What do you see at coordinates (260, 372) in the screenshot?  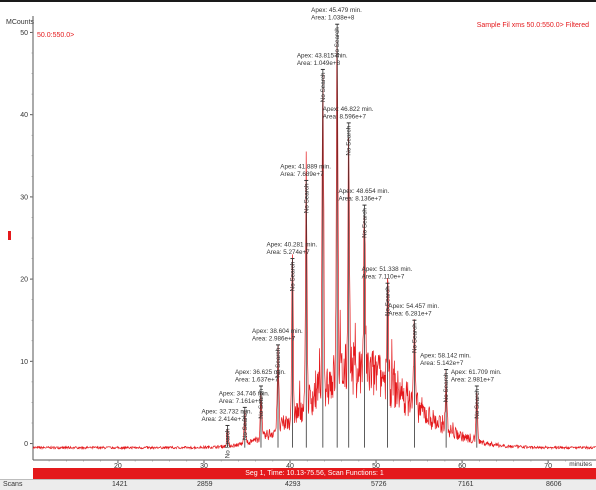 I see `peak-apex-label: Apex: 36.625 min.` at bounding box center [260, 372].